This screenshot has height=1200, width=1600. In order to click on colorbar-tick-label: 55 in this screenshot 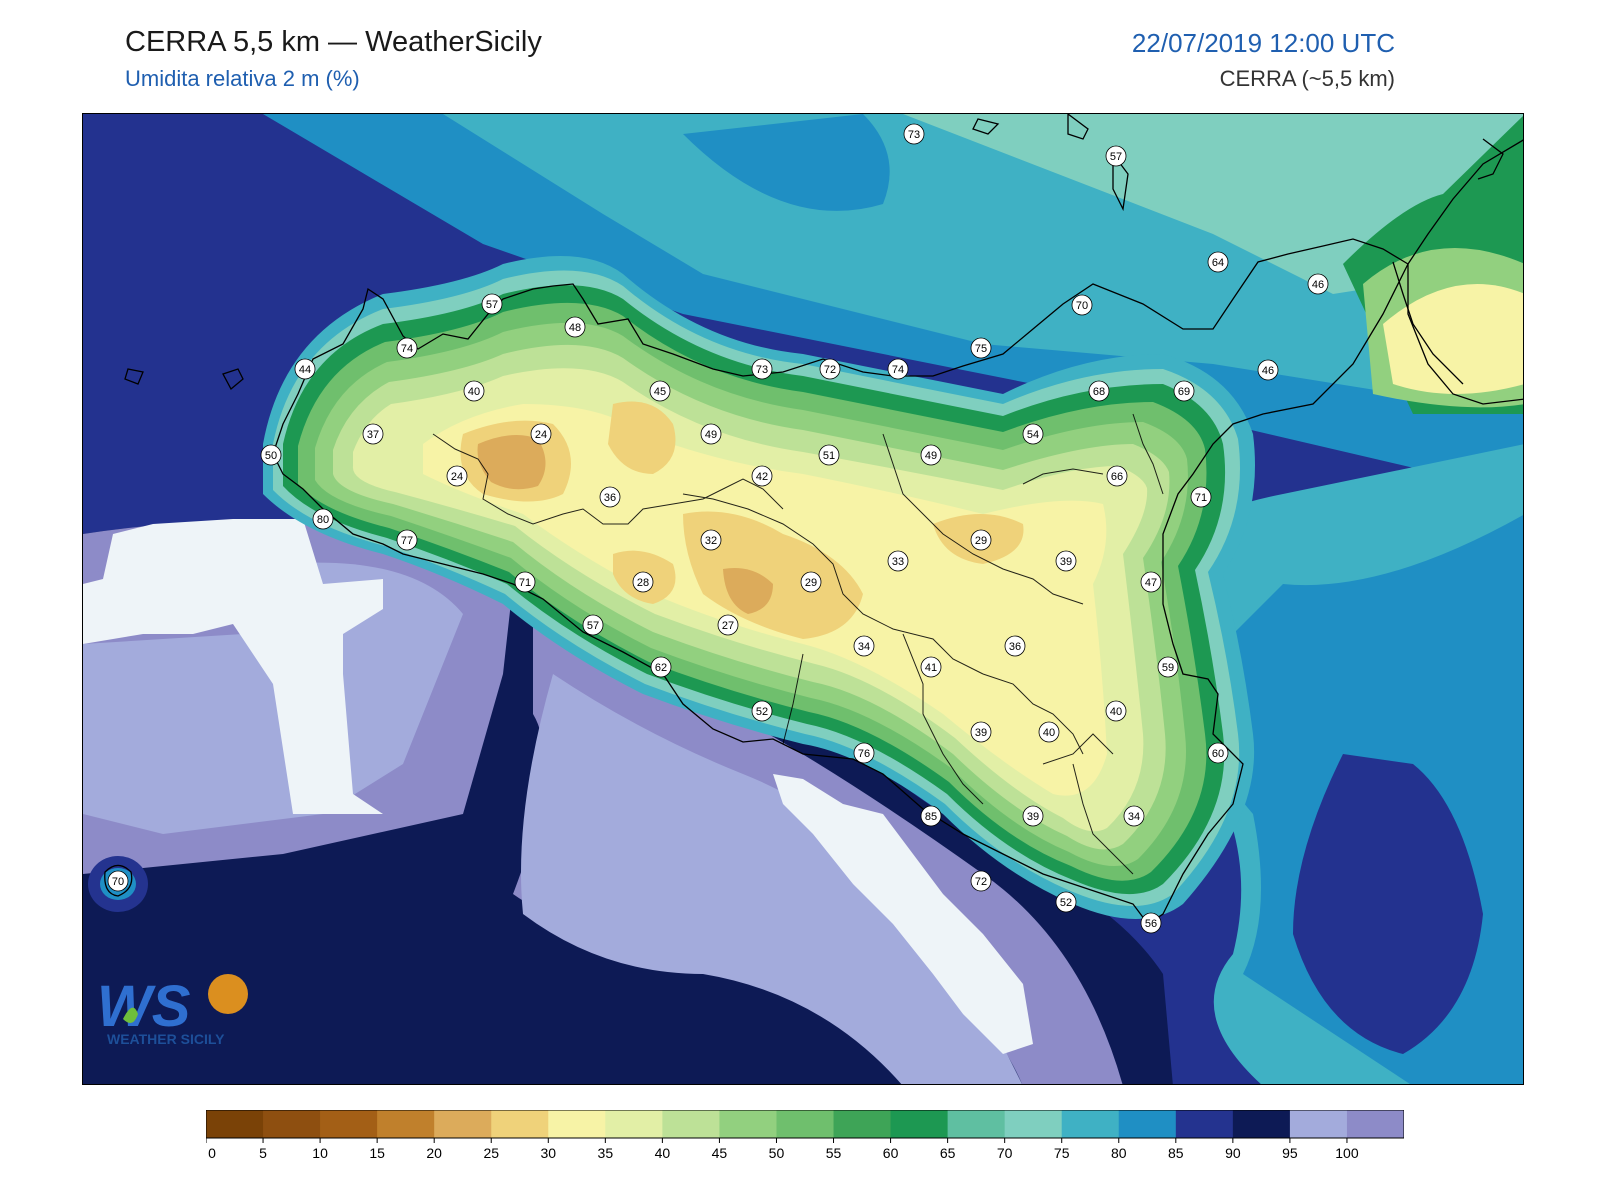, I will do `click(834, 1153)`.